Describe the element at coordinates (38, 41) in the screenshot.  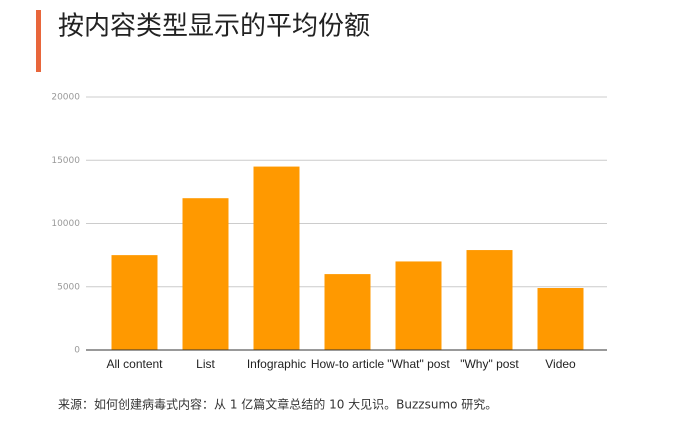
I see `accent-bar` at that location.